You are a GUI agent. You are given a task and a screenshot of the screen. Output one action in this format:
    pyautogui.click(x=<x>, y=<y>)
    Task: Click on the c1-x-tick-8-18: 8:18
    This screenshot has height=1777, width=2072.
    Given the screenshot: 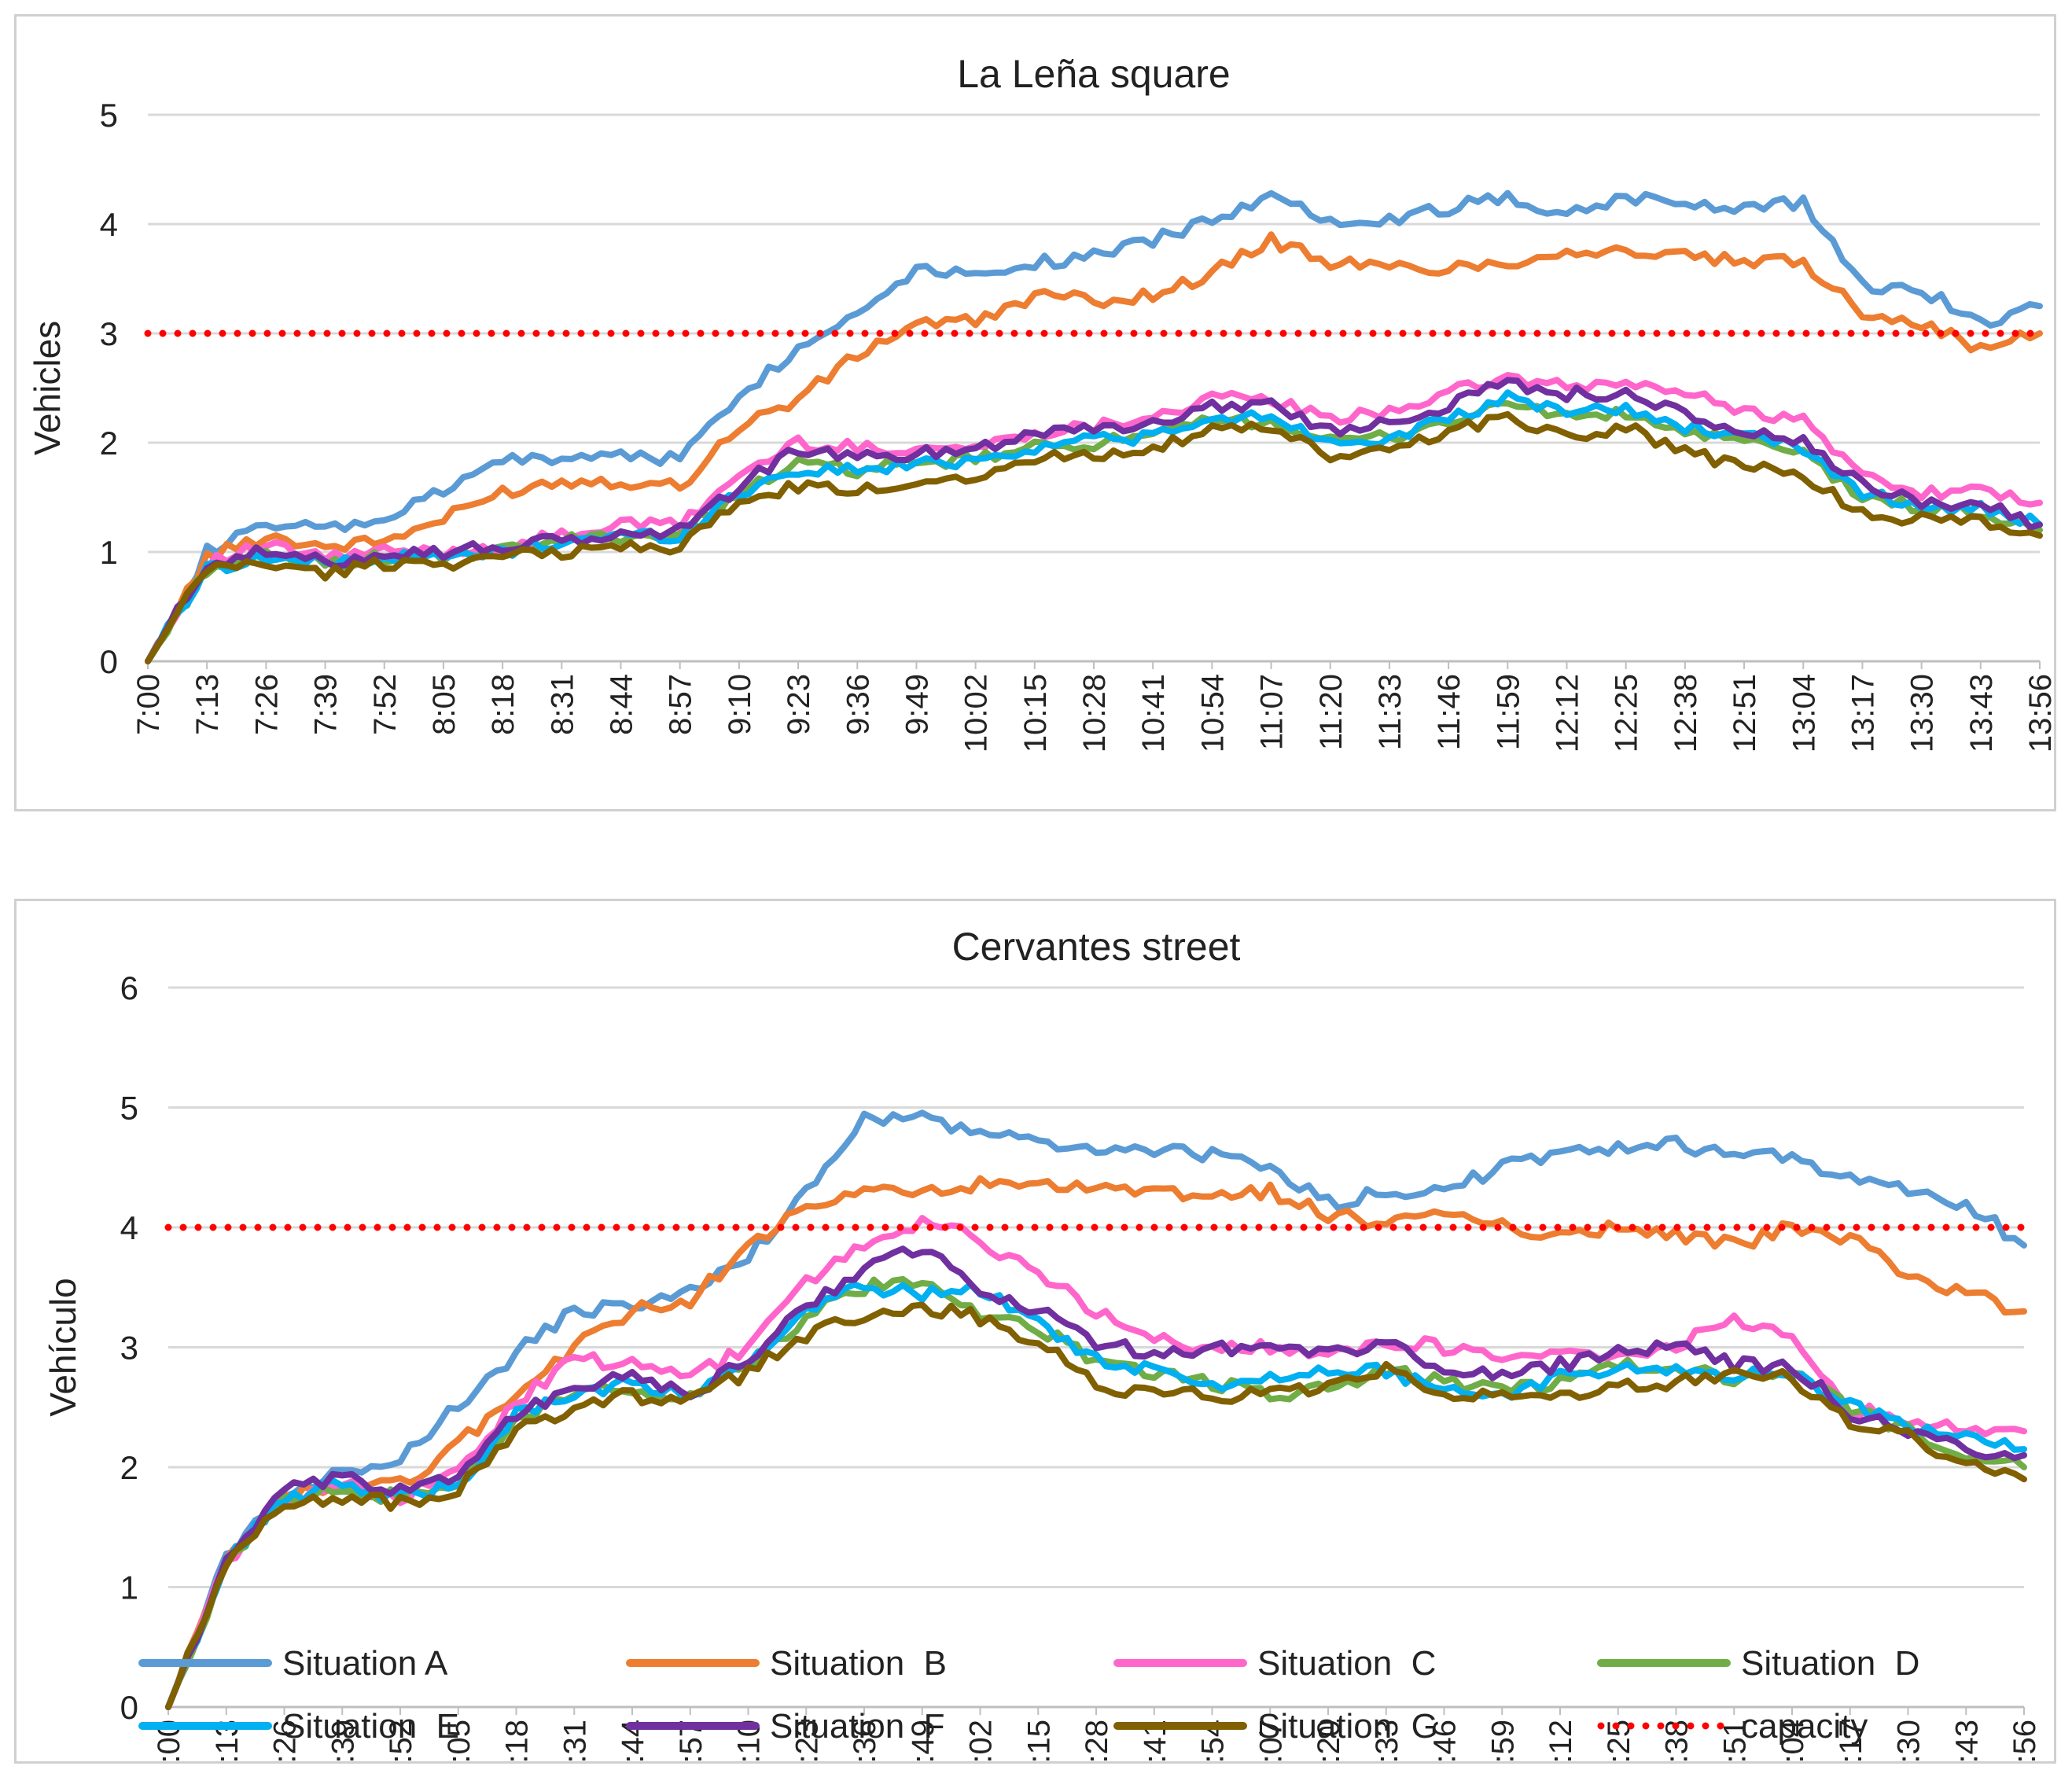 What is the action you would take?
    pyautogui.click(x=503, y=704)
    